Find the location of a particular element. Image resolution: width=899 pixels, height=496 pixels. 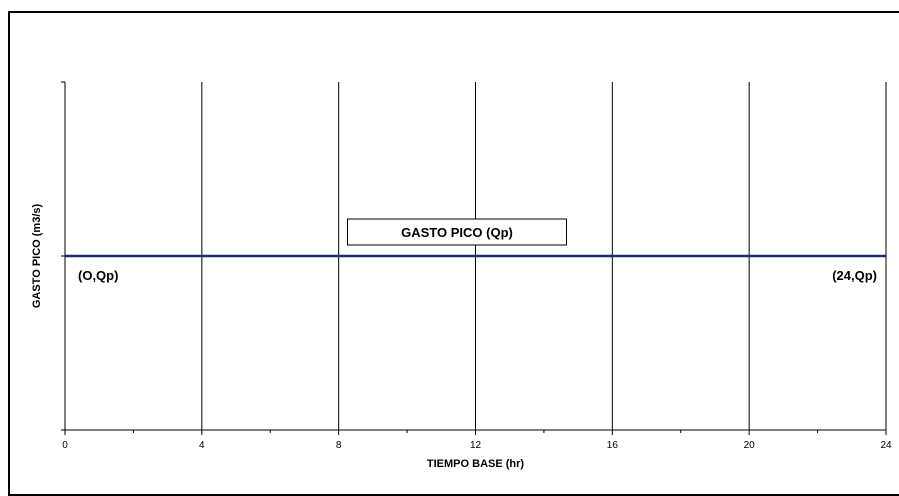

x-tick-label-8: 8 is located at coordinates (339, 445).